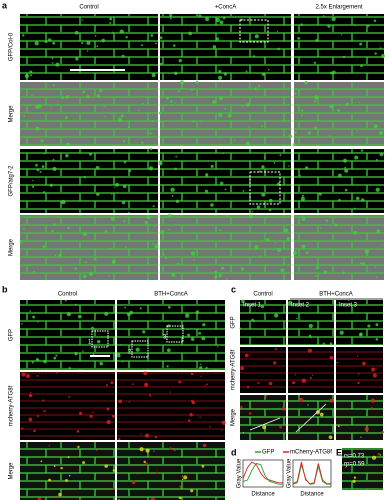 Image resolution: width=385 pixels, height=500 pixels. What do you see at coordinates (12, 405) in the screenshot?
I see `row-label: mcherry-ATG8f` at bounding box center [12, 405].